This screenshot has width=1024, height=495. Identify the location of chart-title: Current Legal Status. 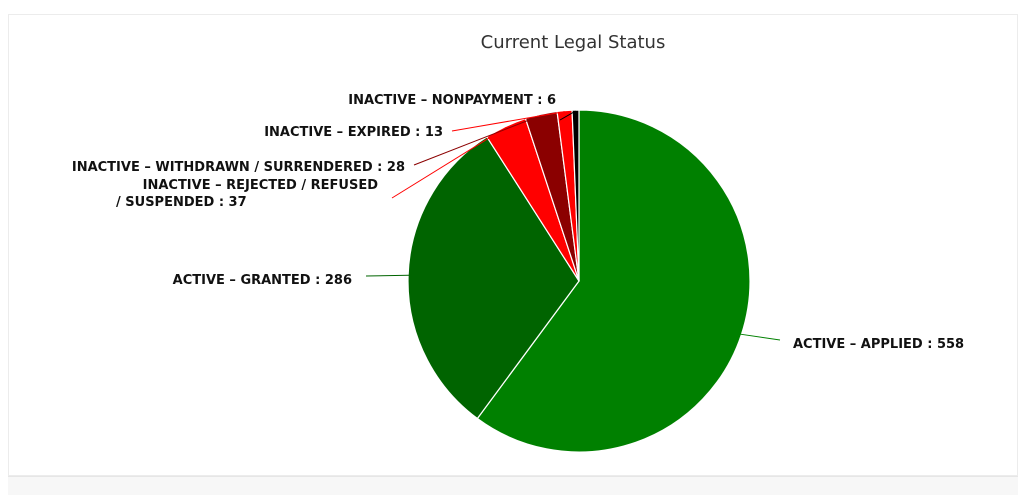
(573, 42).